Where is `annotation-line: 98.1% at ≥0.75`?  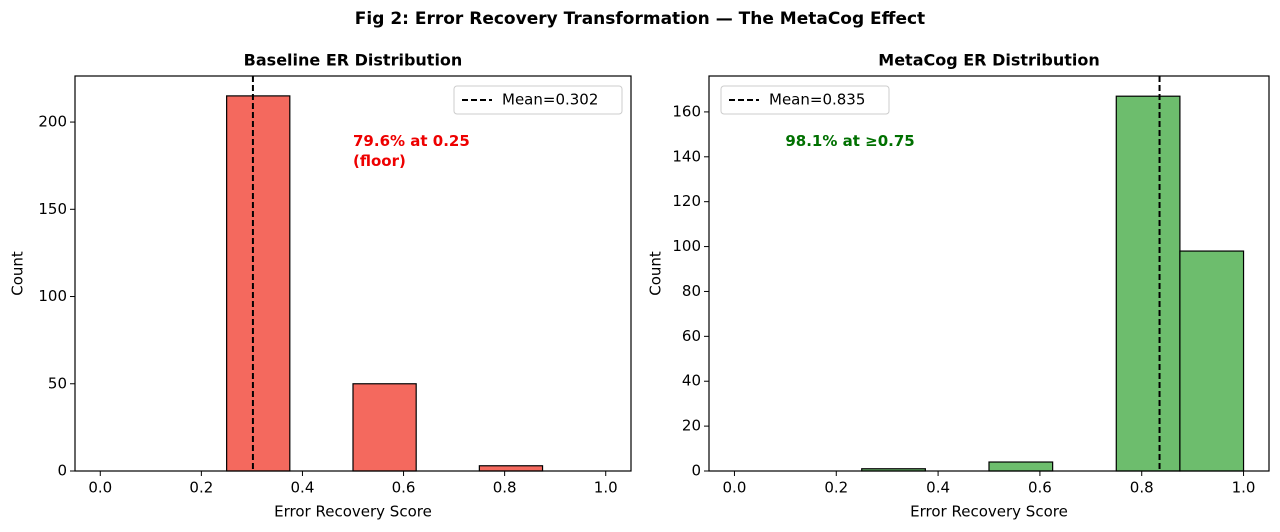
annotation-line: 98.1% at ≥0.75 is located at coordinates (849, 141).